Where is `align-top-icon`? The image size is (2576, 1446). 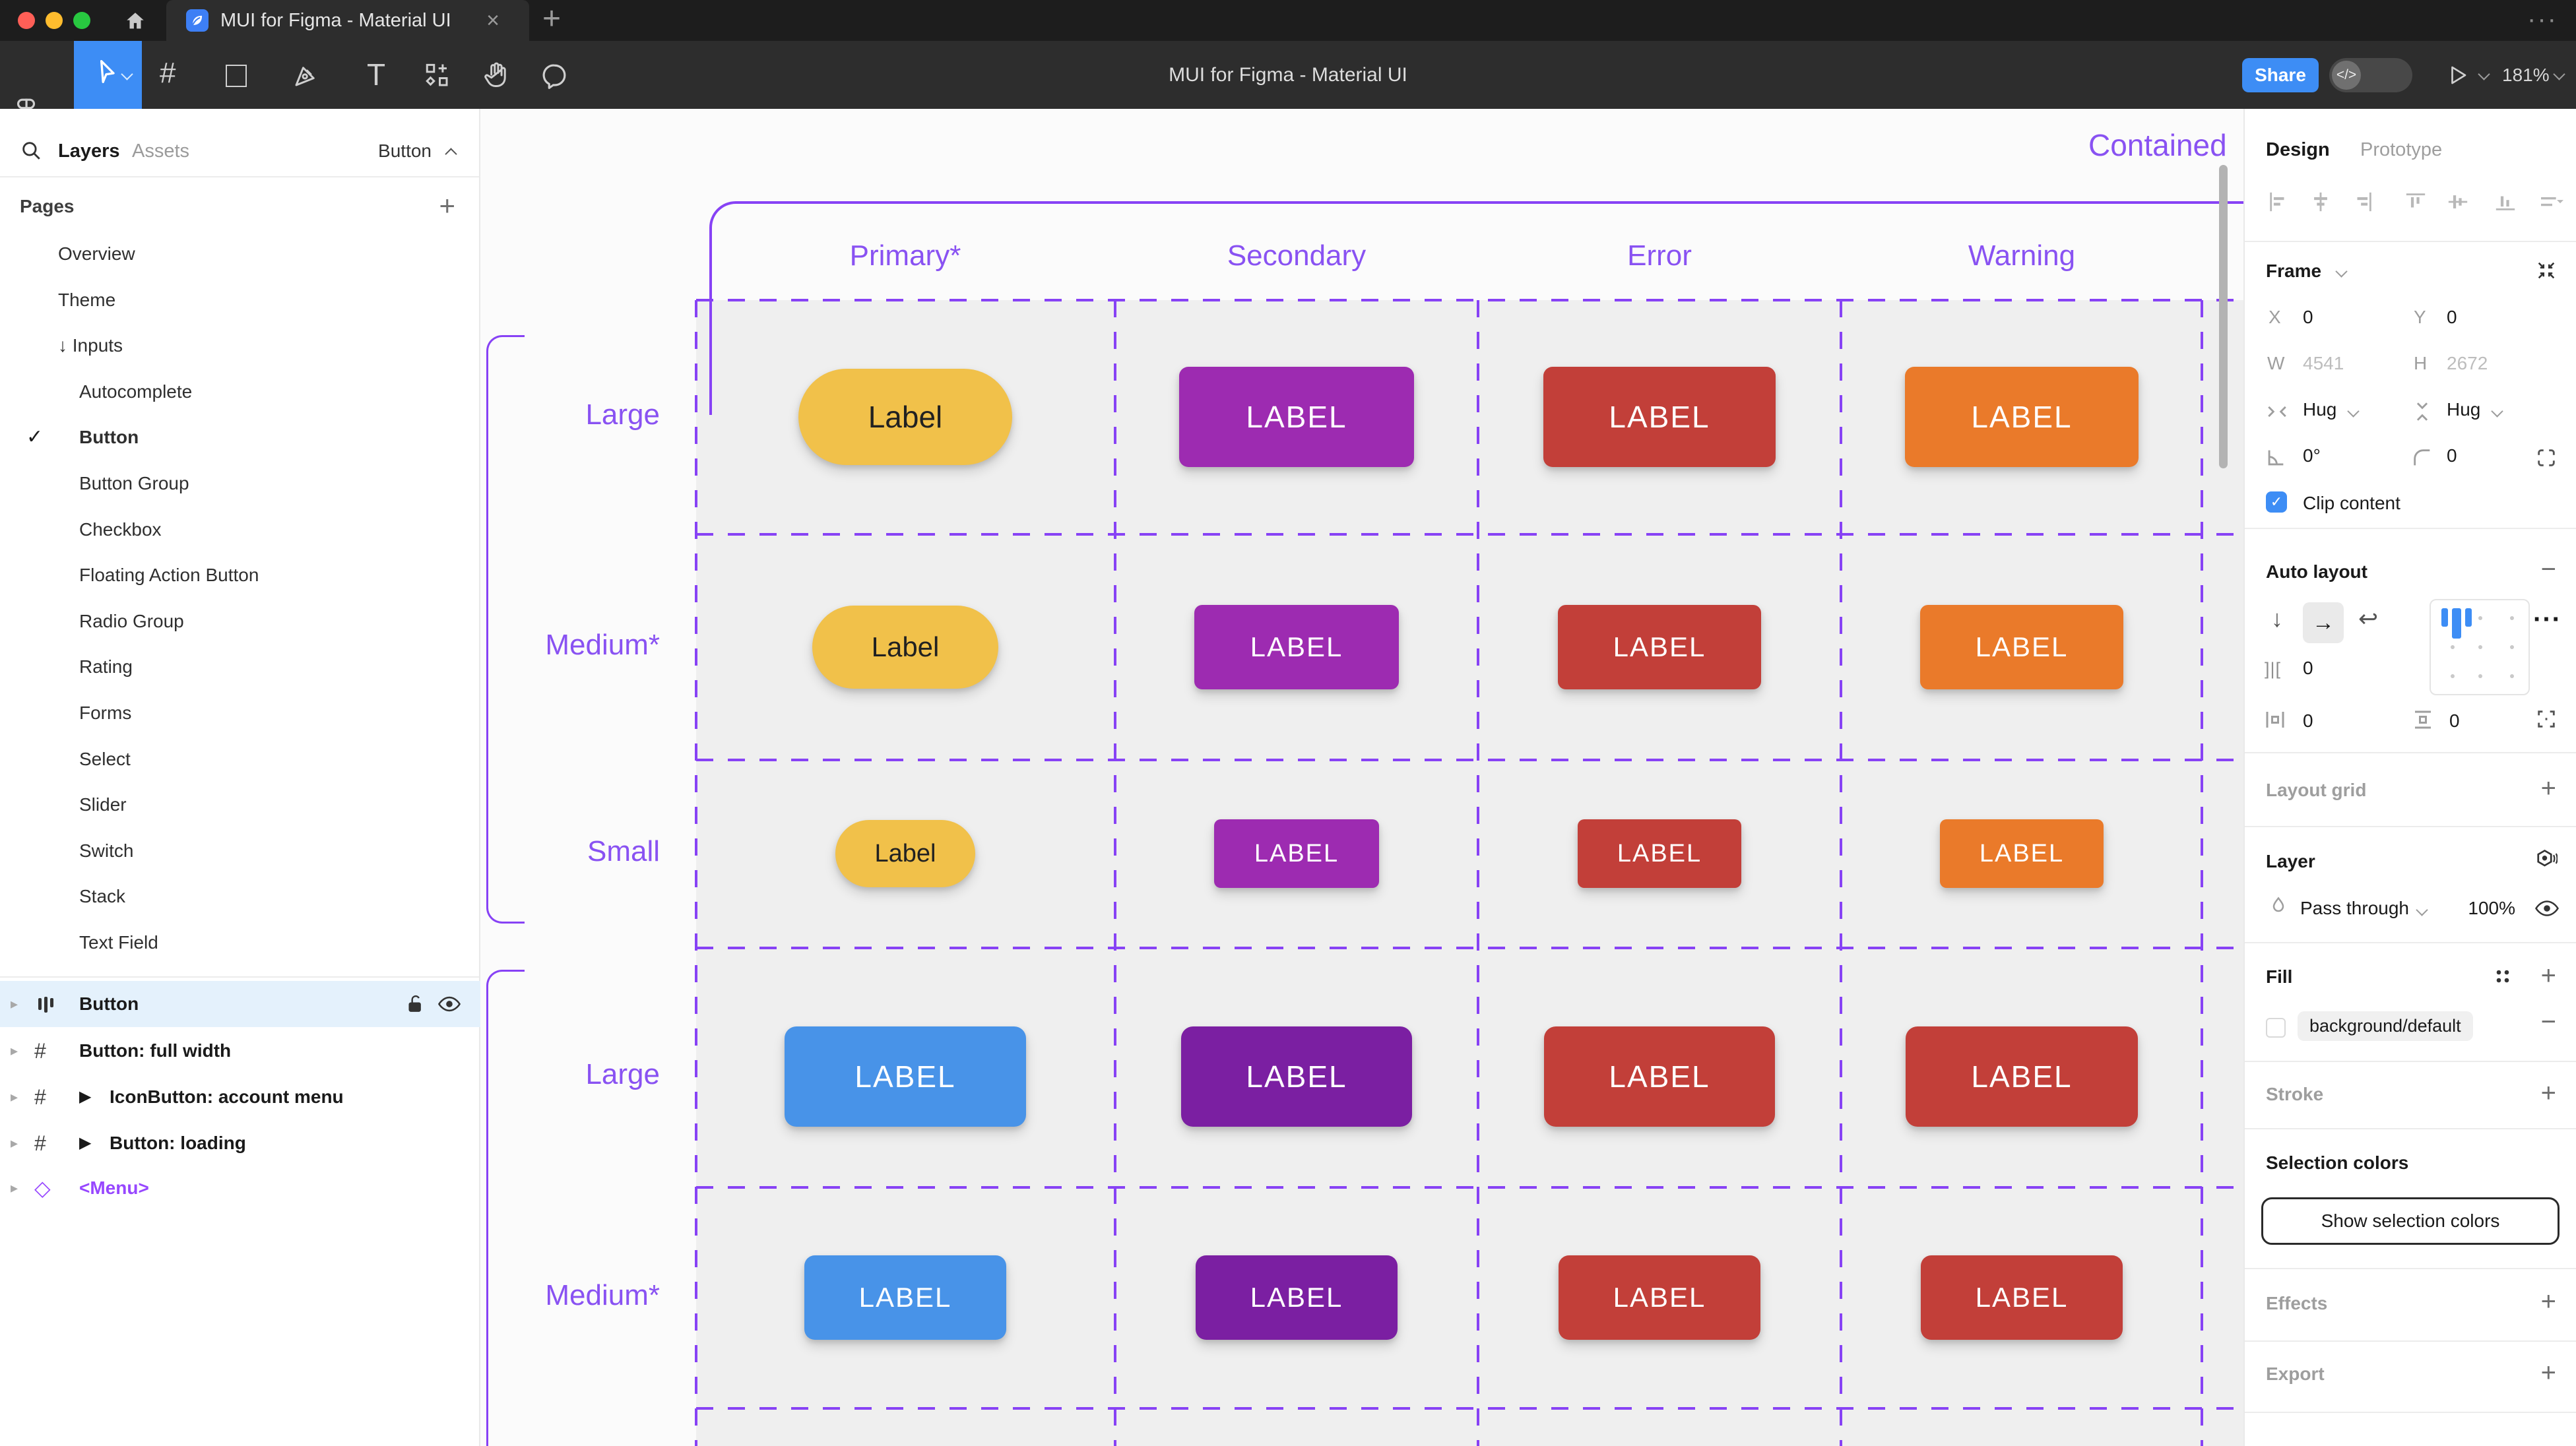
align-top-icon is located at coordinates (2415, 202).